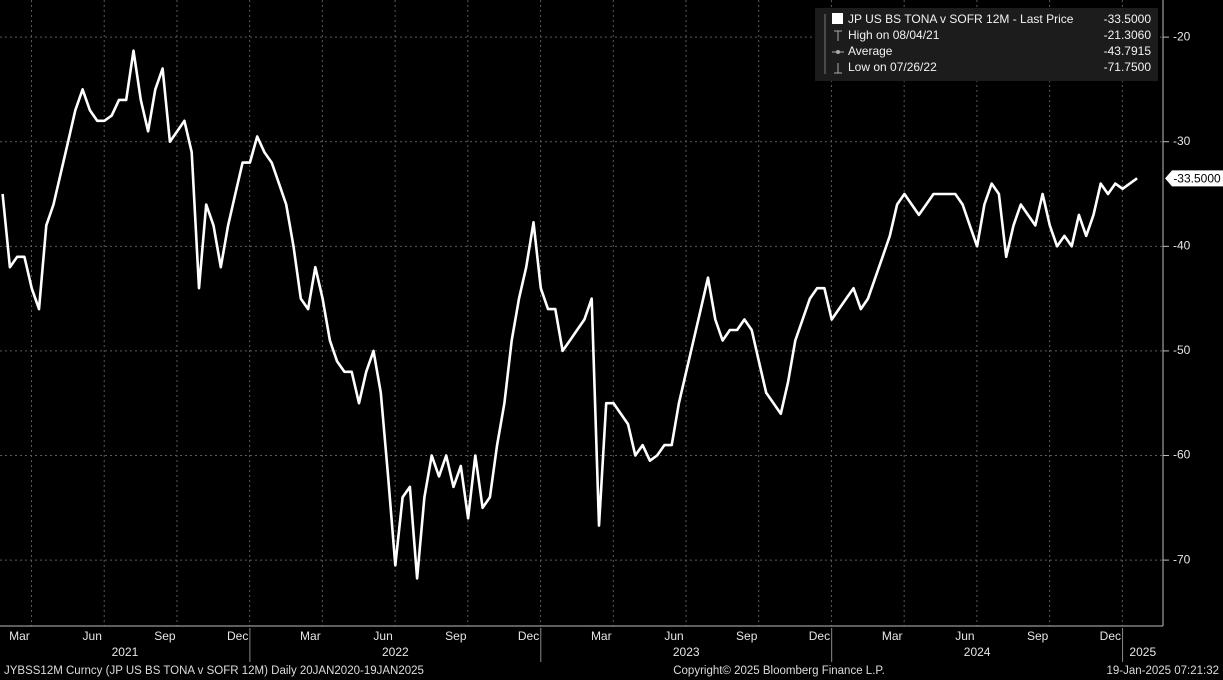 The height and width of the screenshot is (680, 1223). Describe the element at coordinates (1182, 36) in the screenshot. I see `y-tick-label: -20` at that location.